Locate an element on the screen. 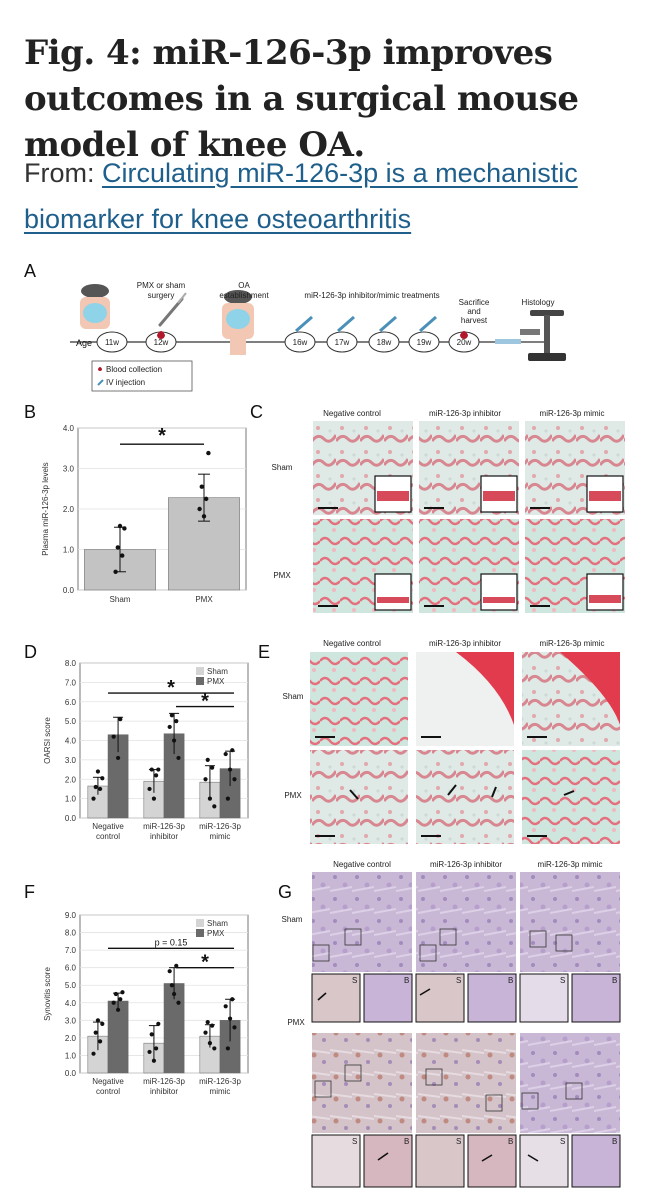  x-tick-label: control is located at coordinates (108, 1091).